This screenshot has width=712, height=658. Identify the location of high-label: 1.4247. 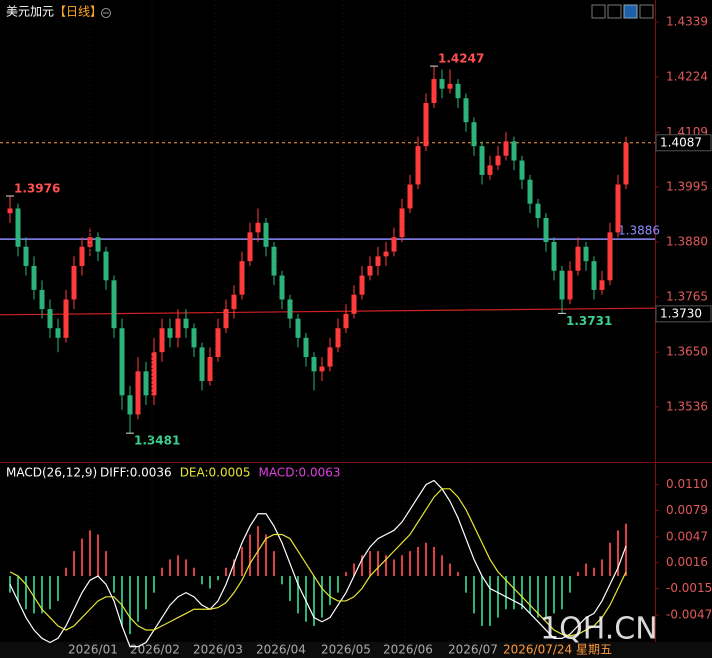
(461, 59).